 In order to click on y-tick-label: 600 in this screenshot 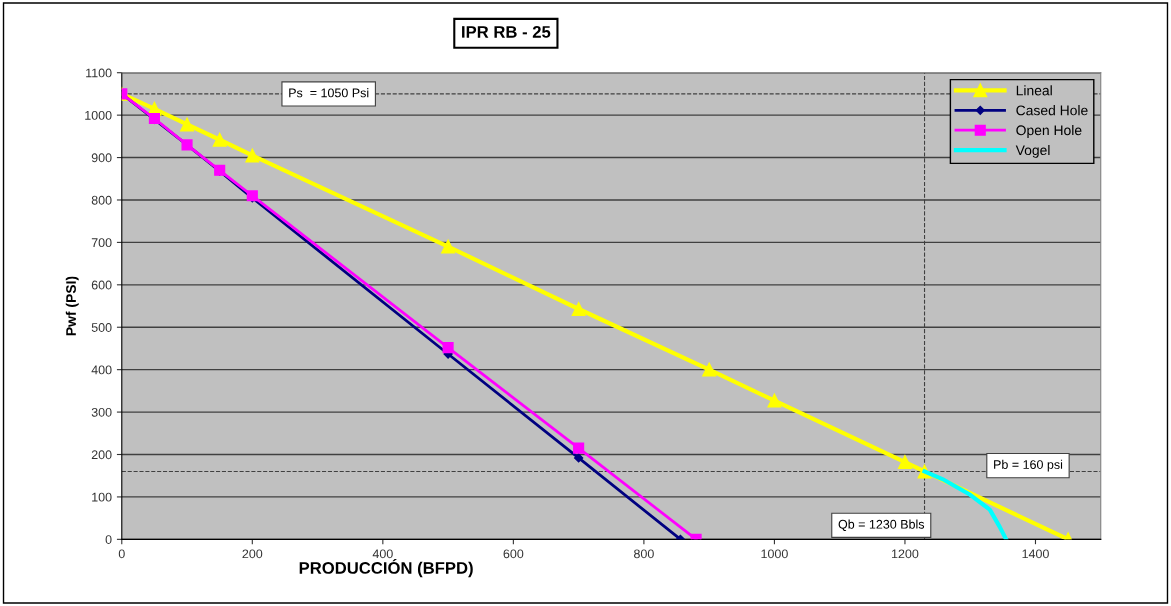, I will do `click(101, 285)`.